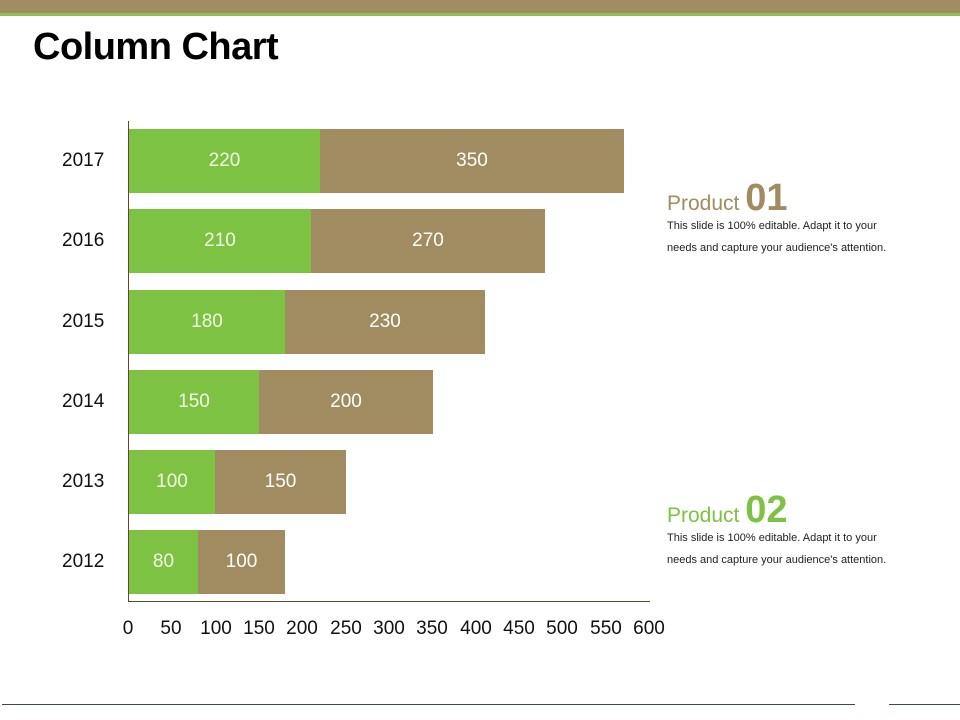  Describe the element at coordinates (428, 704) in the screenshot. I see `footer-line` at that location.